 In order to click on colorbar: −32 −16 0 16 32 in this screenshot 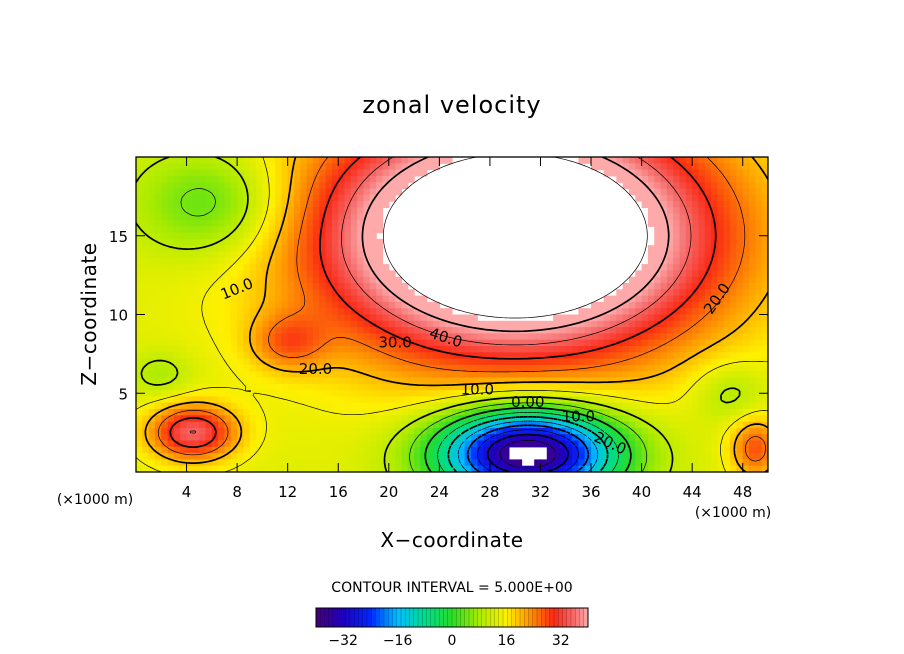, I will do `click(452, 628)`.